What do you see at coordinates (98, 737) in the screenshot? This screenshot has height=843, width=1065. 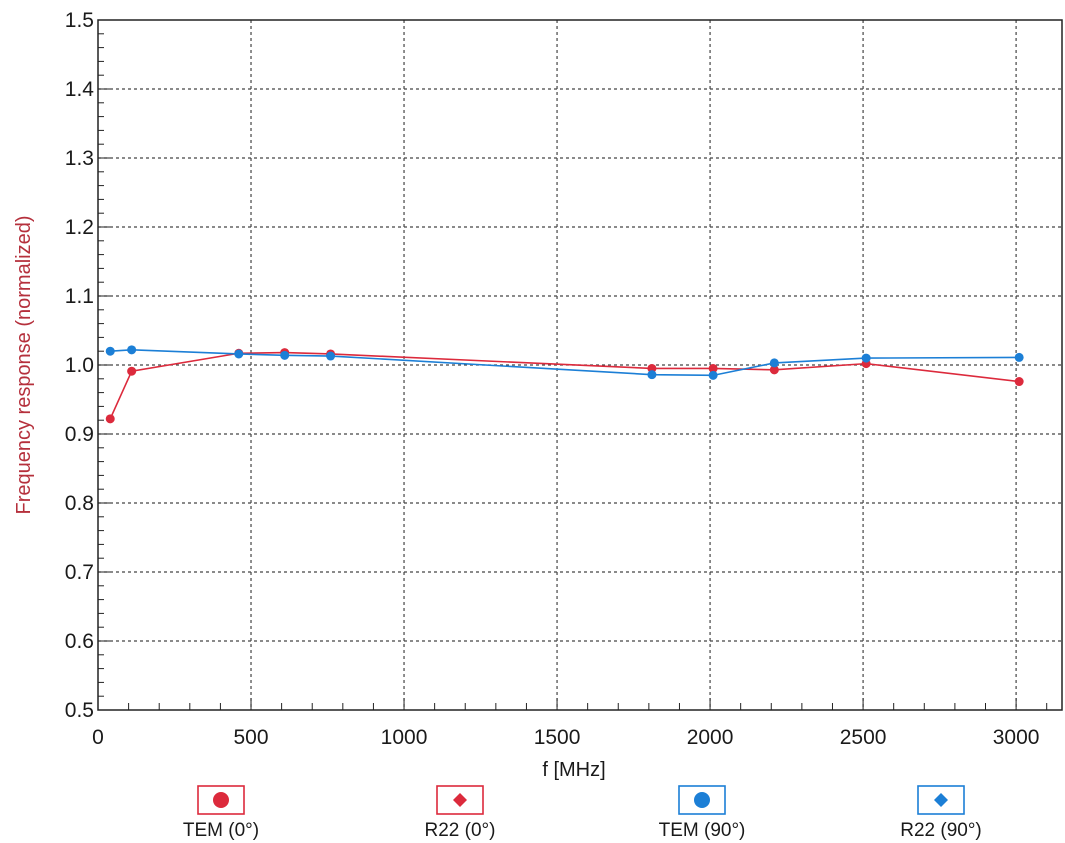 I see `x-tick-label: 0` at bounding box center [98, 737].